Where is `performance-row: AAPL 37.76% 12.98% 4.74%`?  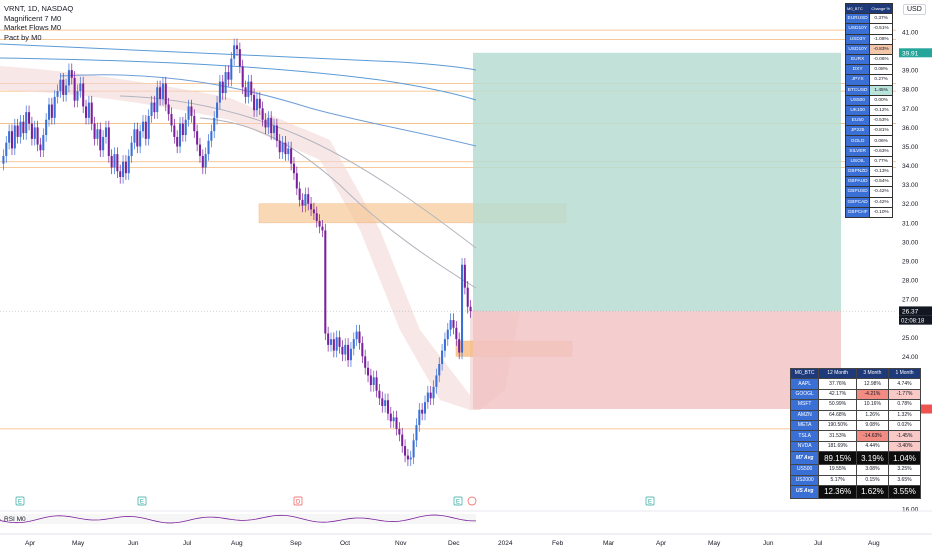 performance-row: AAPL 37.76% 12.98% 4.74% is located at coordinates (855, 384).